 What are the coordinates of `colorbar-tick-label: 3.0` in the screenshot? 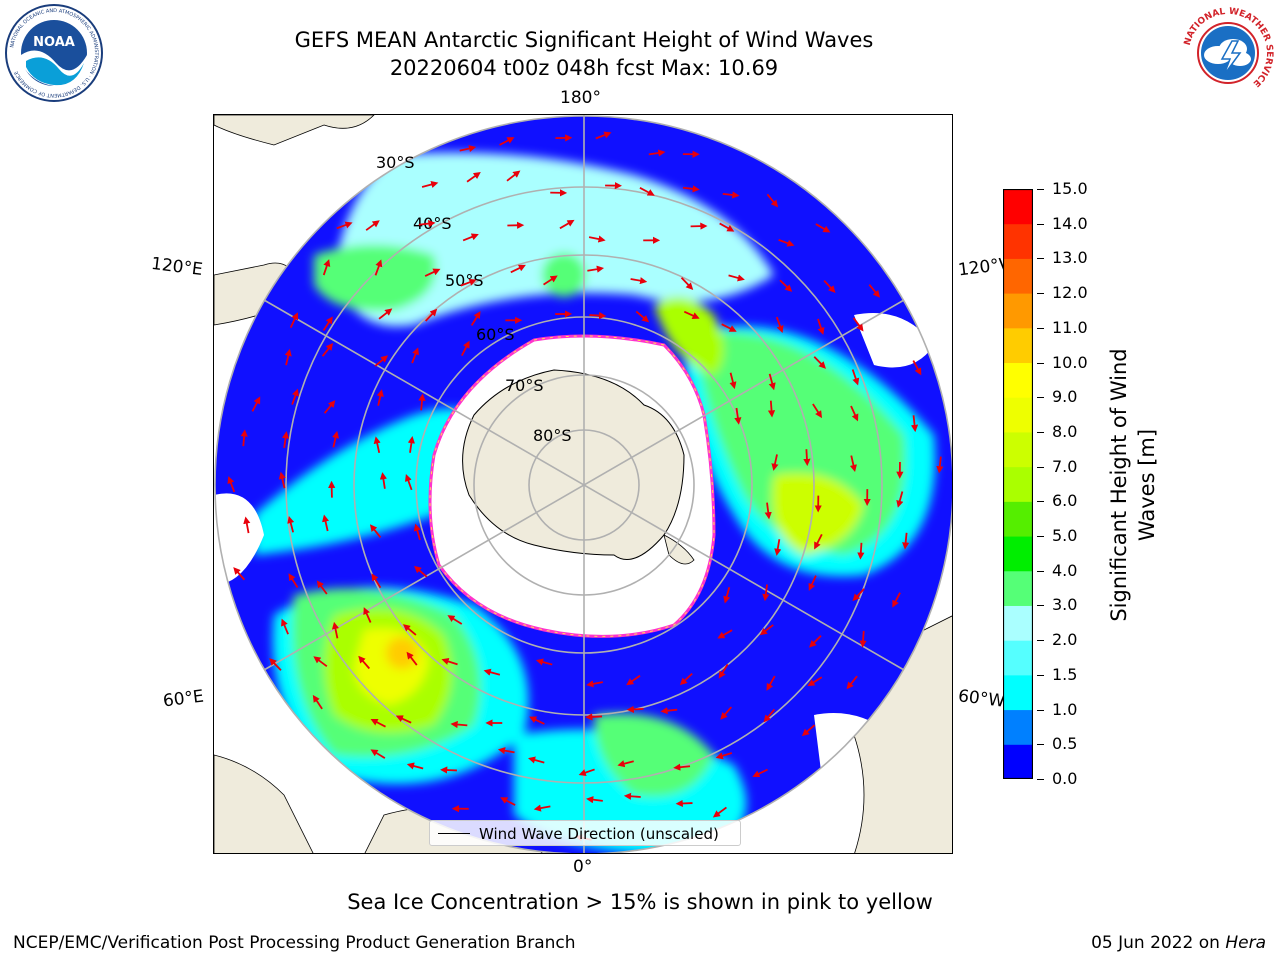 It's located at (1065, 605).